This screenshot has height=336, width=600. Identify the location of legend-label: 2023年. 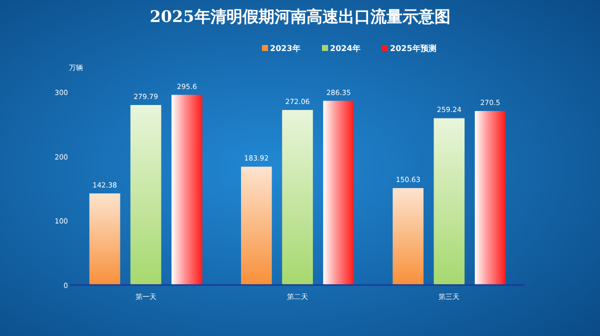
(285, 48).